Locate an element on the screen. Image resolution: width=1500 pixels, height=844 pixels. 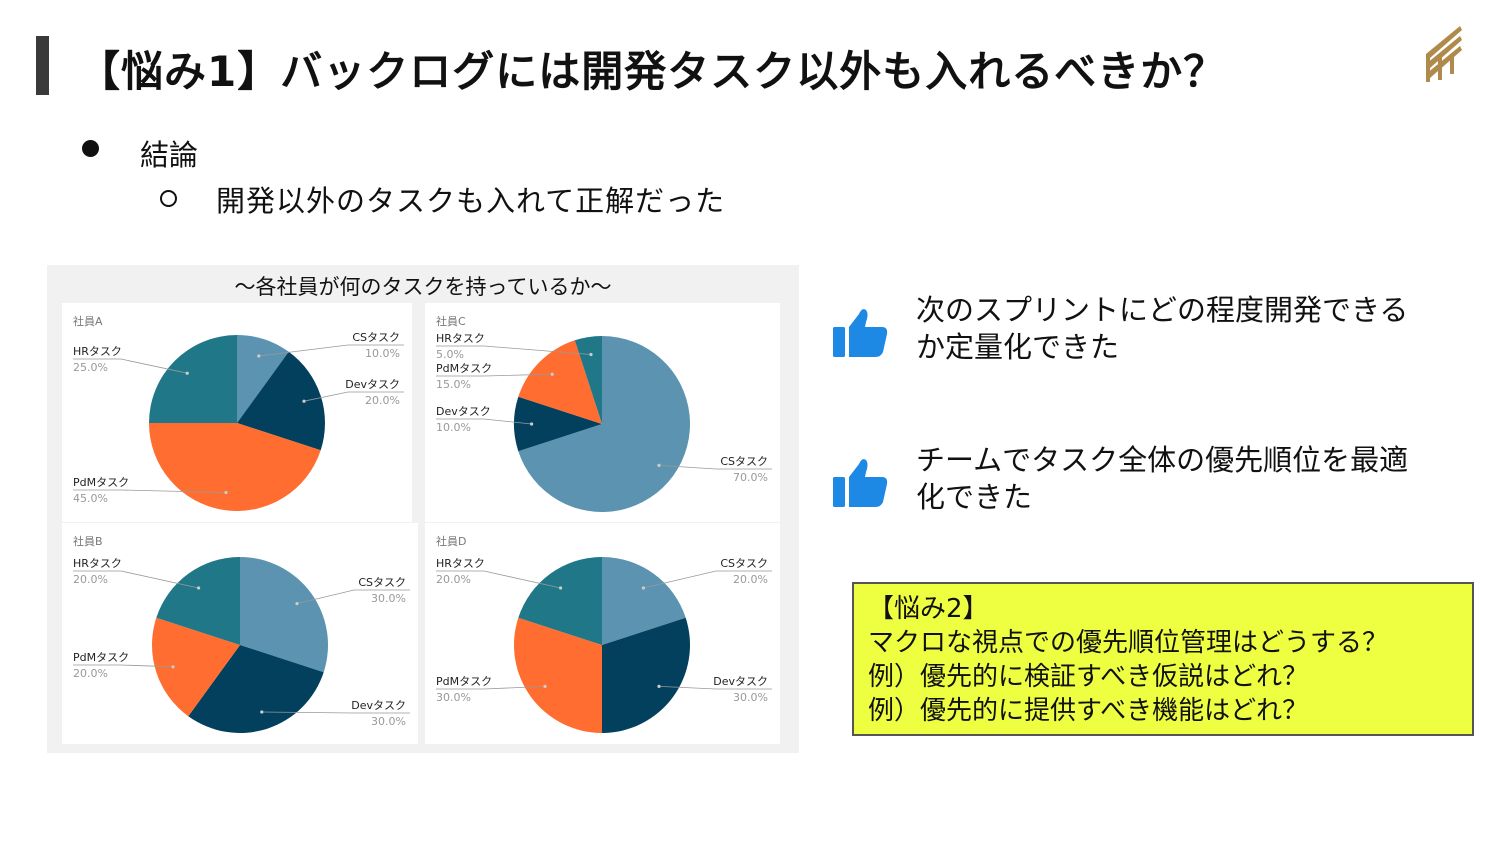
pie-title: 社員C is located at coordinates (451, 321).